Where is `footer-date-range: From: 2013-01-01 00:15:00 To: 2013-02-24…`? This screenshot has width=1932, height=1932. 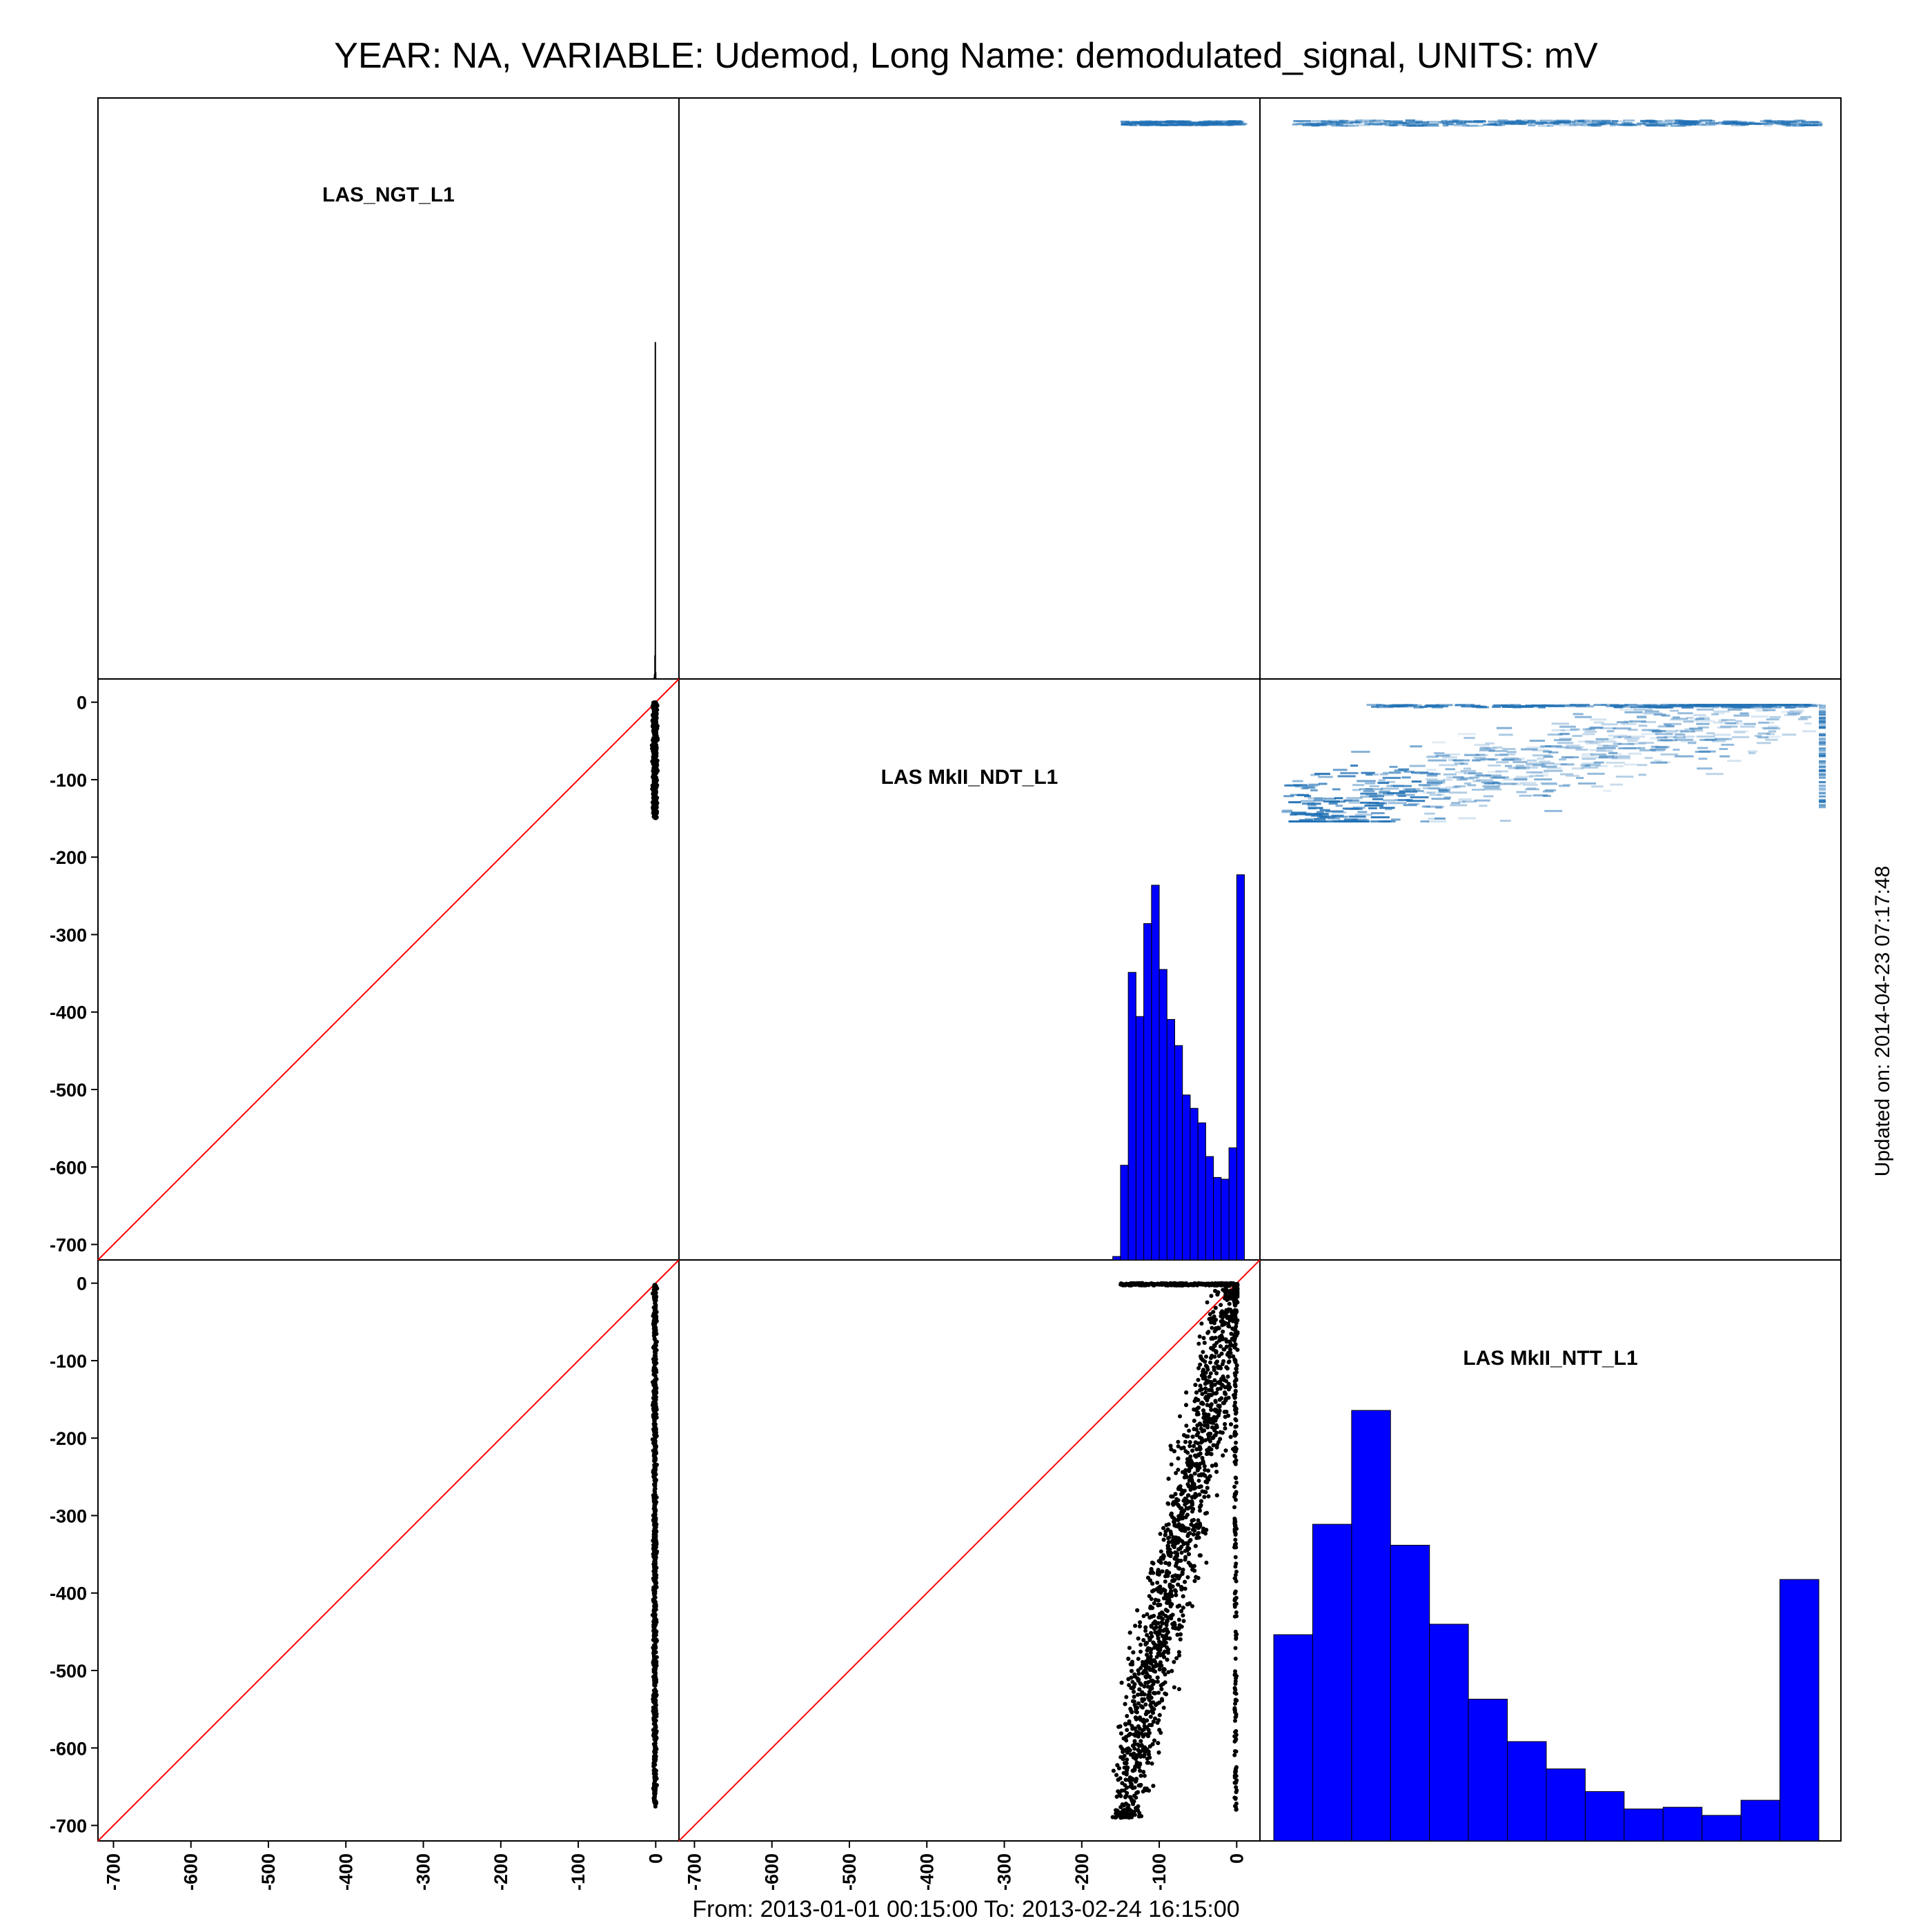
footer-date-range: From: 2013-01-01 00:15:00 To: 2013-02-24… is located at coordinates (965, 1909).